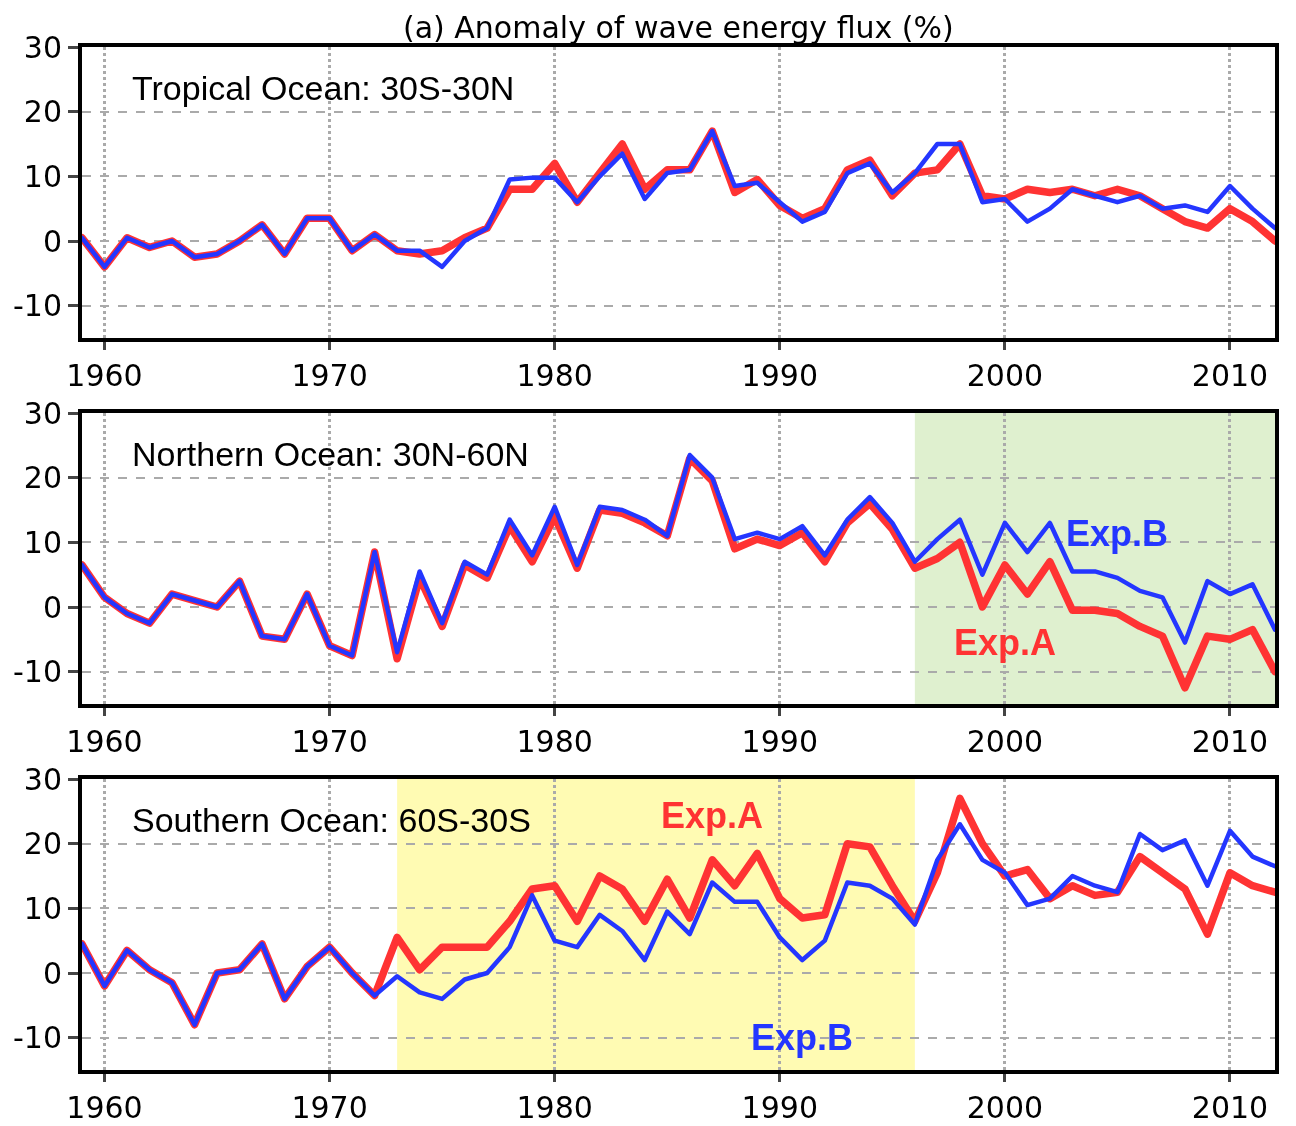  Describe the element at coordinates (678, 27) in the screenshot. I see `chart-title: (a) Anomaly of wave energy flux (%)` at that location.